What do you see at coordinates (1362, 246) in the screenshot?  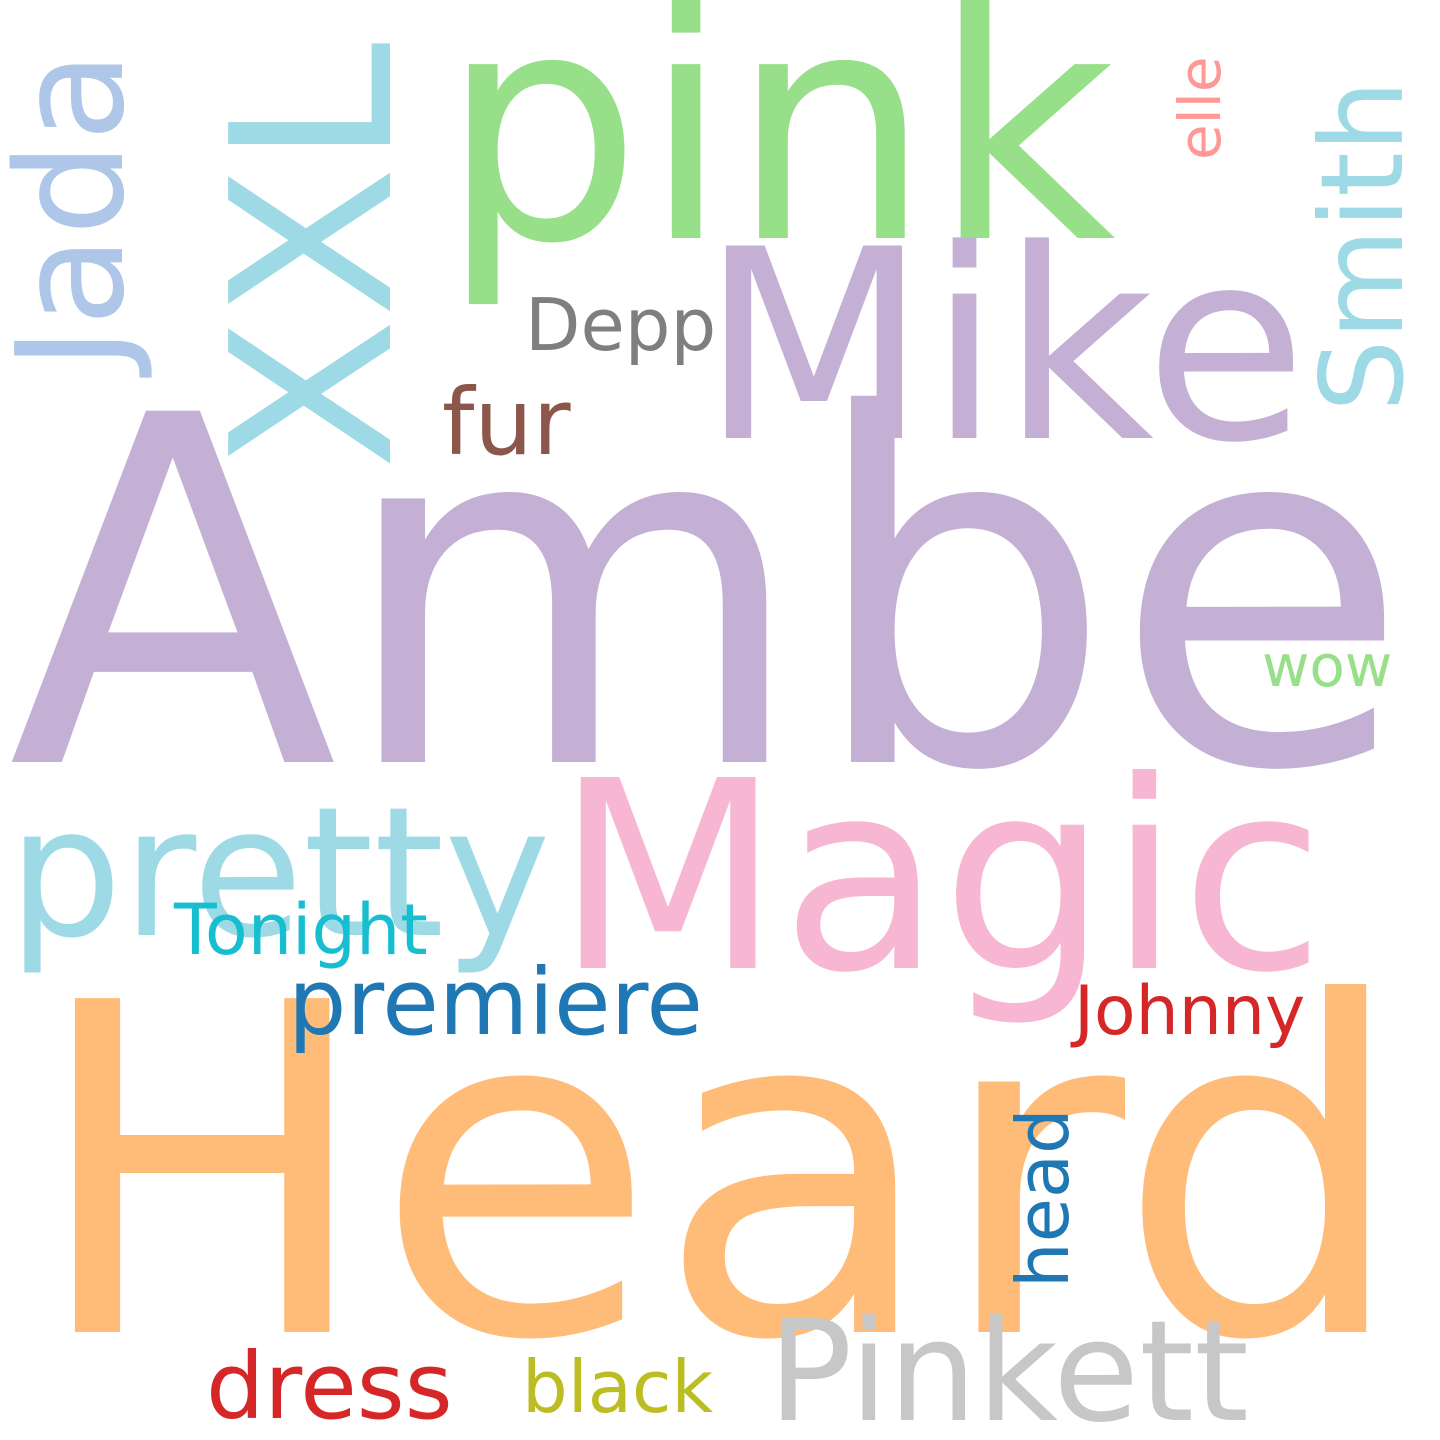 I see `word-smith: Smith` at bounding box center [1362, 246].